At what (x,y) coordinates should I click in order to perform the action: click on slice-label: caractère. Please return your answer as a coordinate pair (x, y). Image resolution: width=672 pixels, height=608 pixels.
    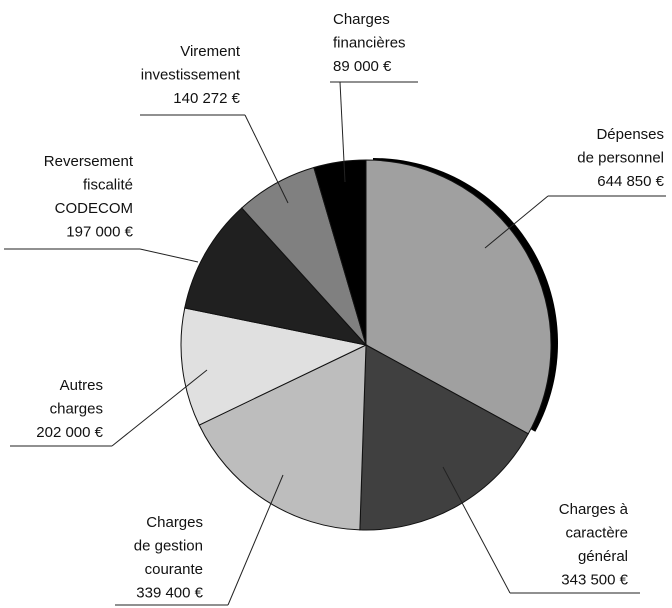
    Looking at the image, I should click on (596, 532).